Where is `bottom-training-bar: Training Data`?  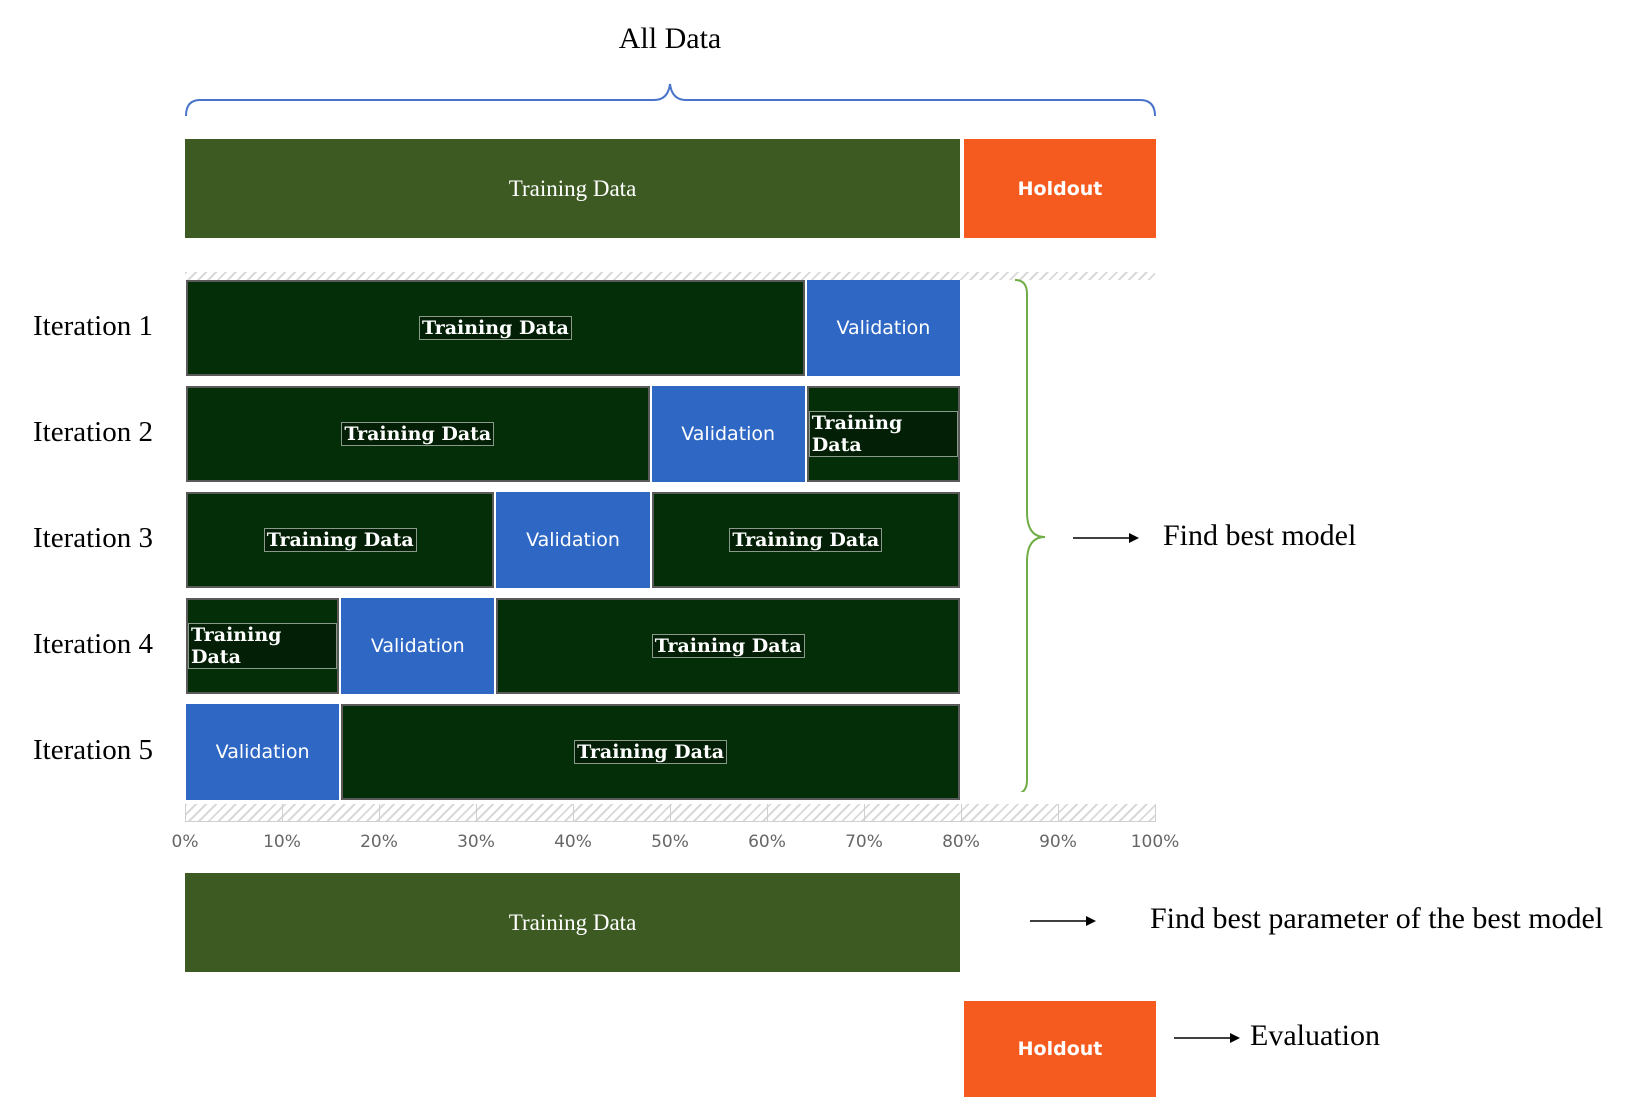
bottom-training-bar: Training Data is located at coordinates (572, 922).